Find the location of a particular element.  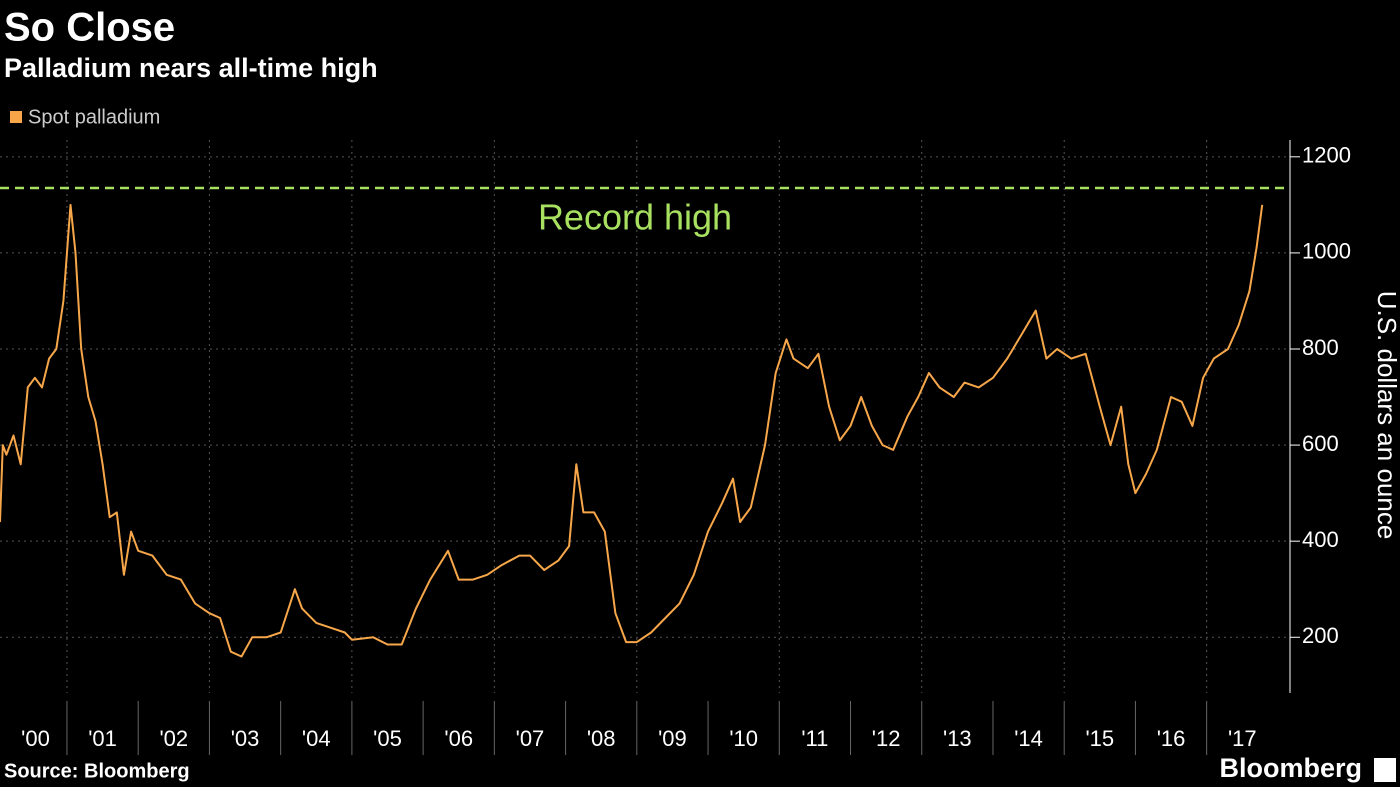

y-tick-label: 200 is located at coordinates (1320, 635).